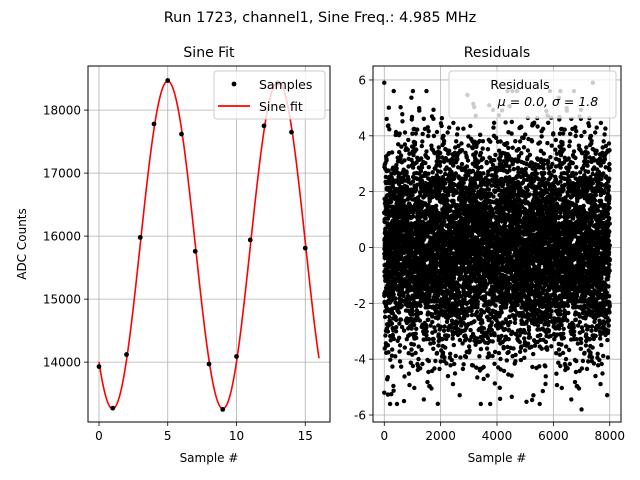 The height and width of the screenshot is (480, 640). I want to click on sine-fit-title: Sine Fit, so click(209, 53).